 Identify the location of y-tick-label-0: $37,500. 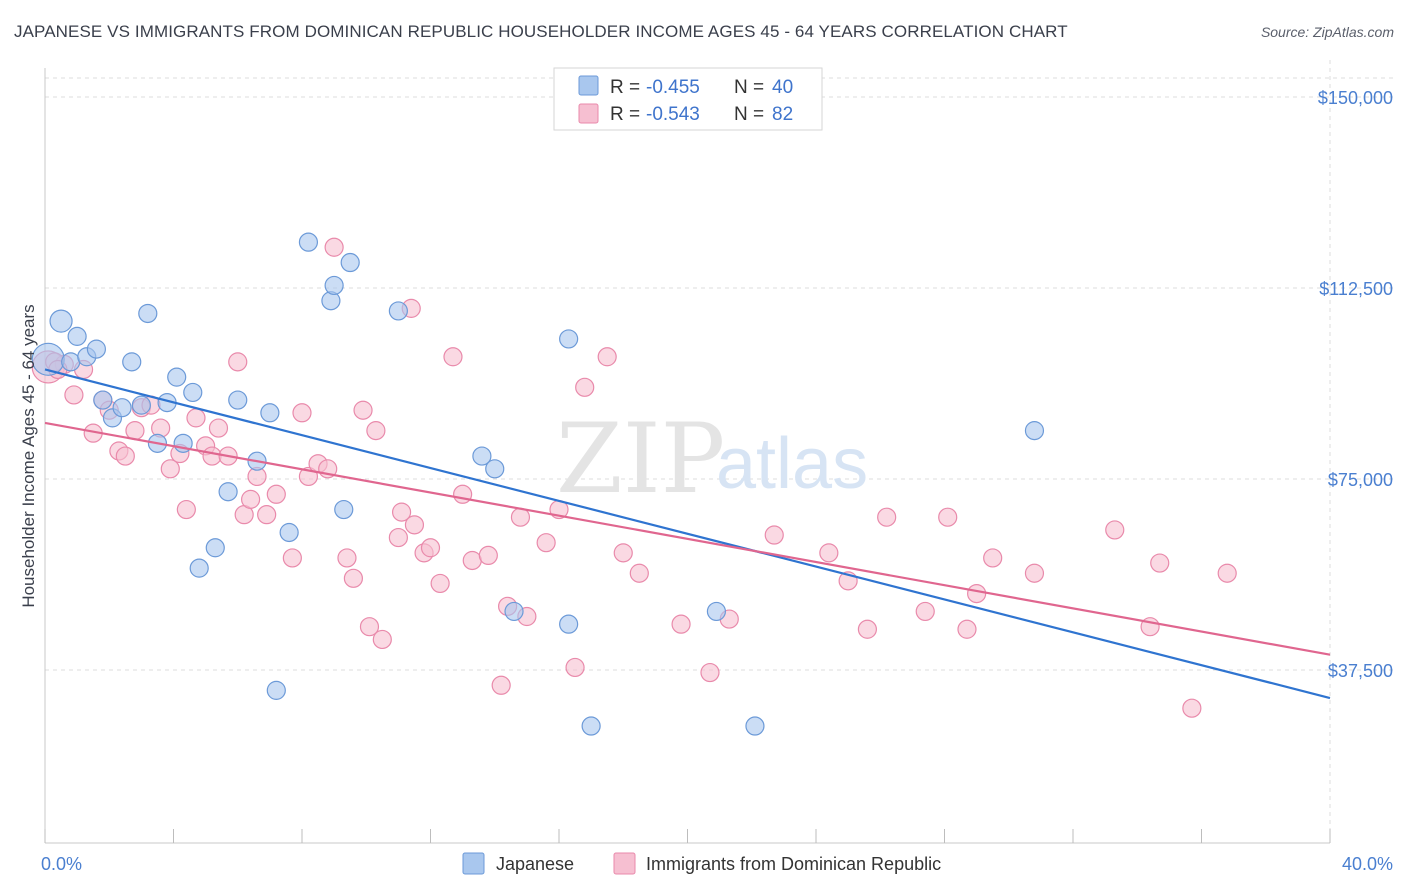
(1360, 671).